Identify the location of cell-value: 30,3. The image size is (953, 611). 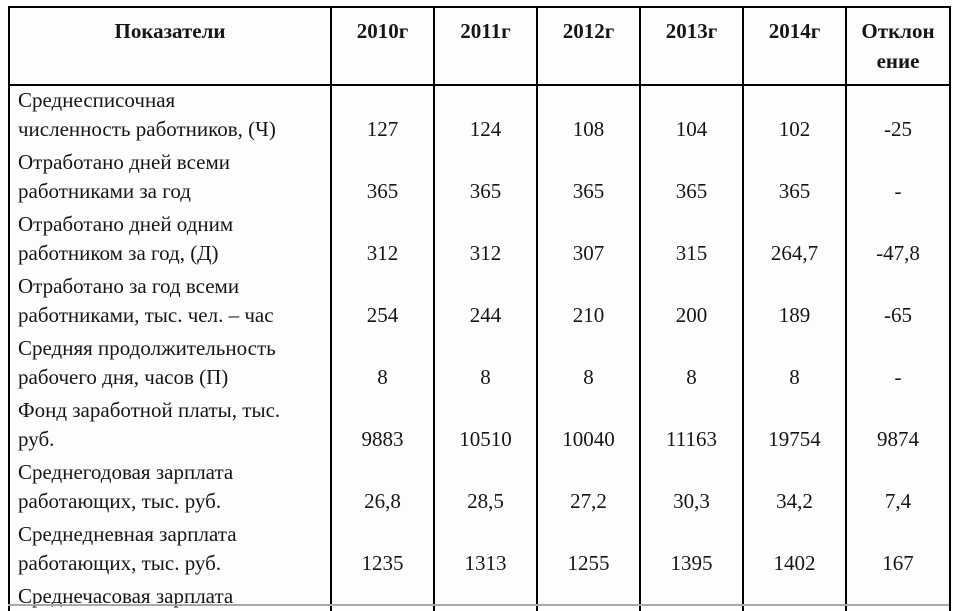
(691, 489).